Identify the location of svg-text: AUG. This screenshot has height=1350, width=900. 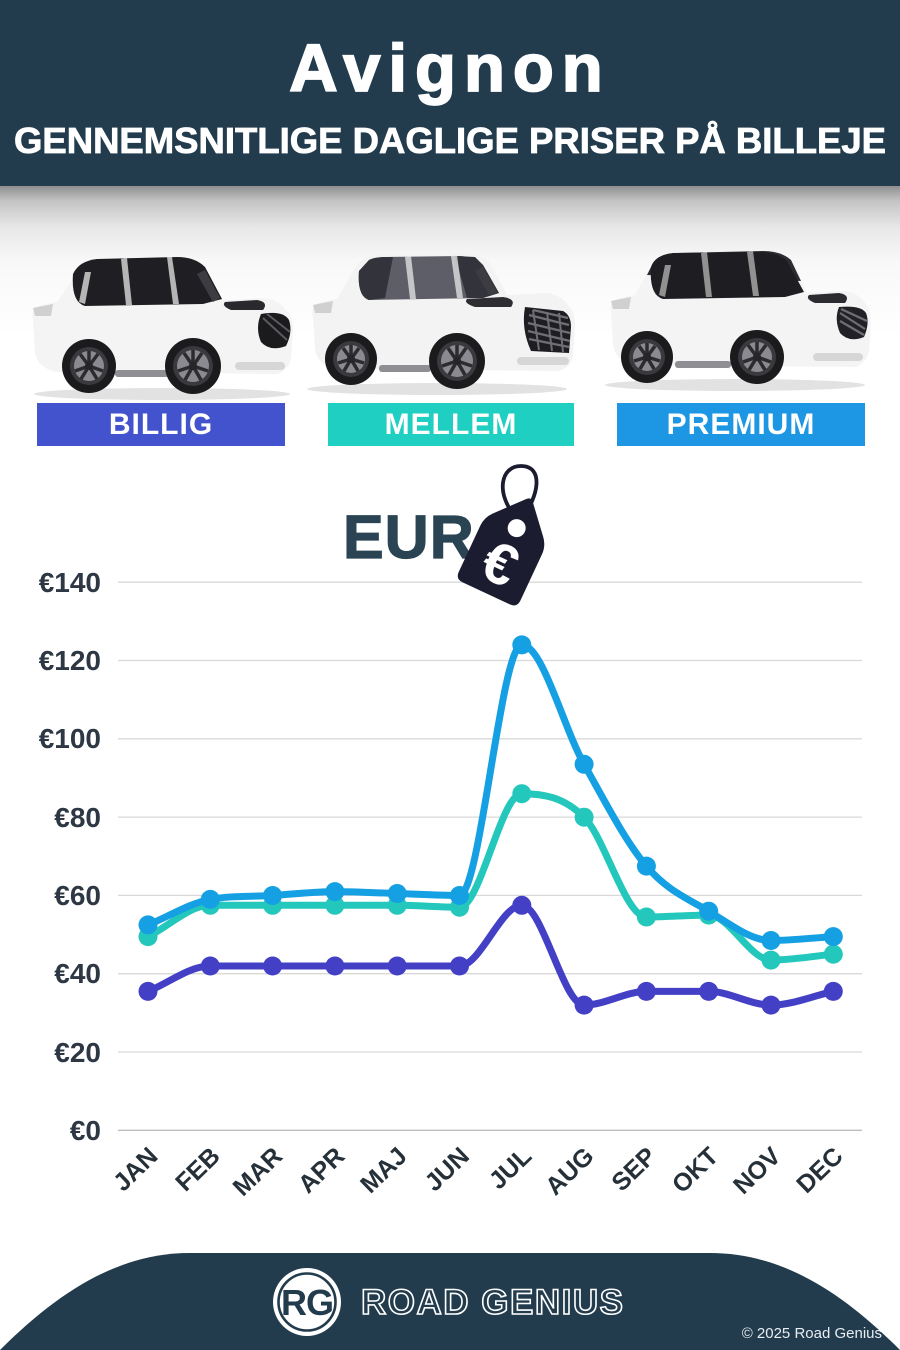
(569, 1171).